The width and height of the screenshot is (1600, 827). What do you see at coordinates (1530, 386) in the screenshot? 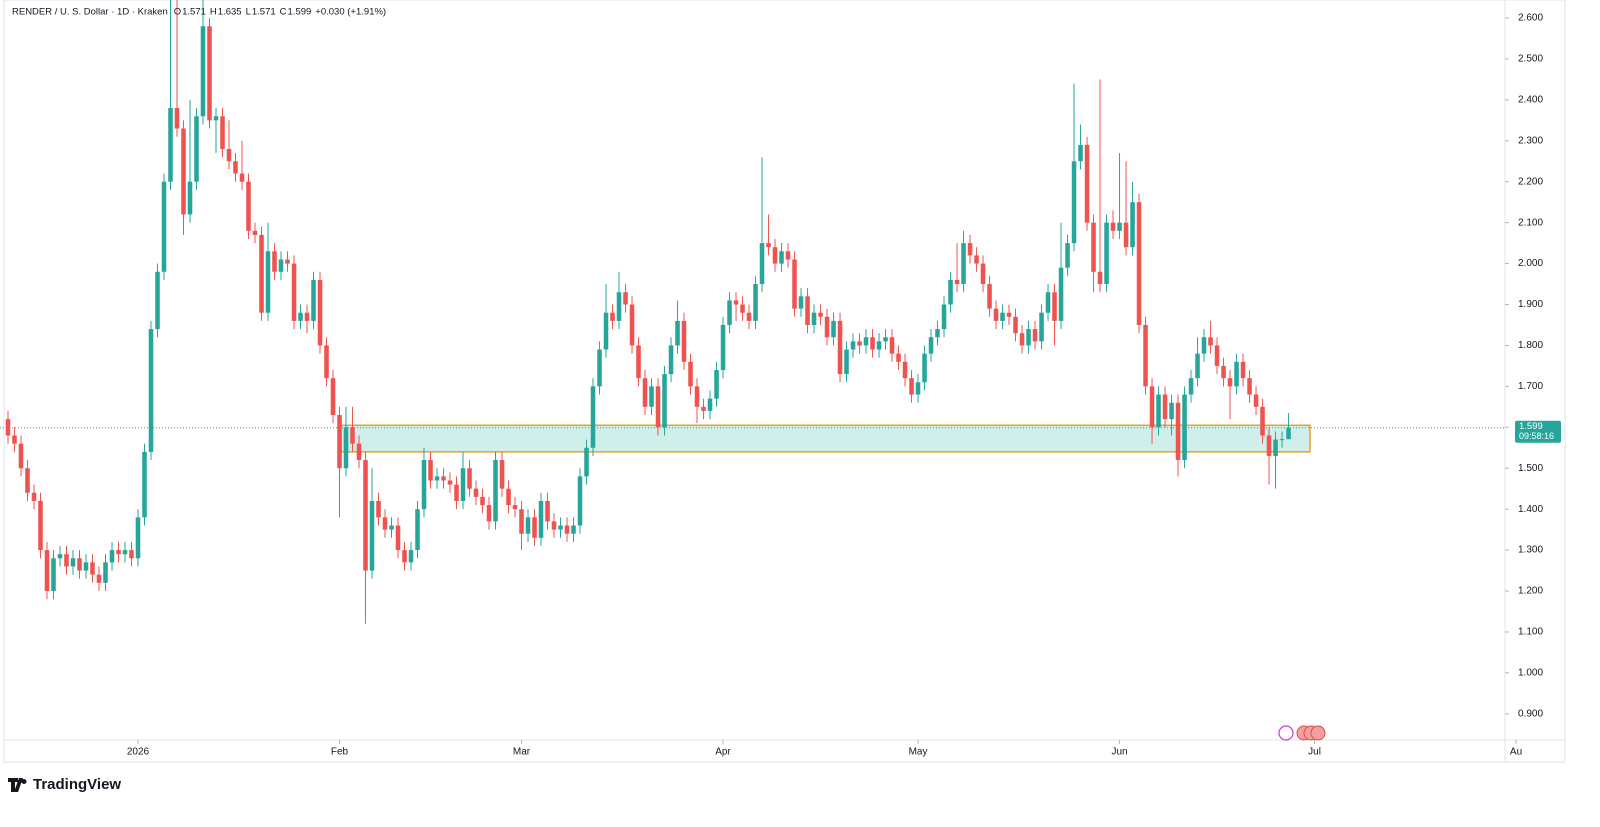
I see `y-tick-label: 1.700` at bounding box center [1530, 386].